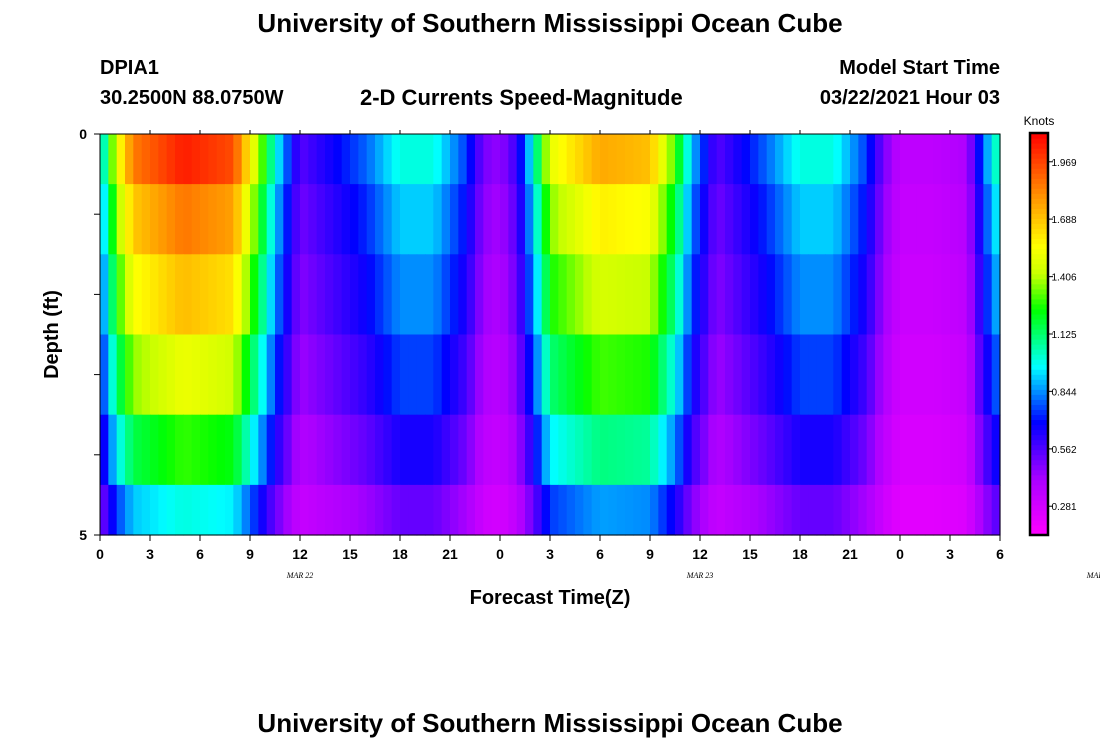  Describe the element at coordinates (650, 554) in the screenshot. I see `x-tick-label: 9` at that location.